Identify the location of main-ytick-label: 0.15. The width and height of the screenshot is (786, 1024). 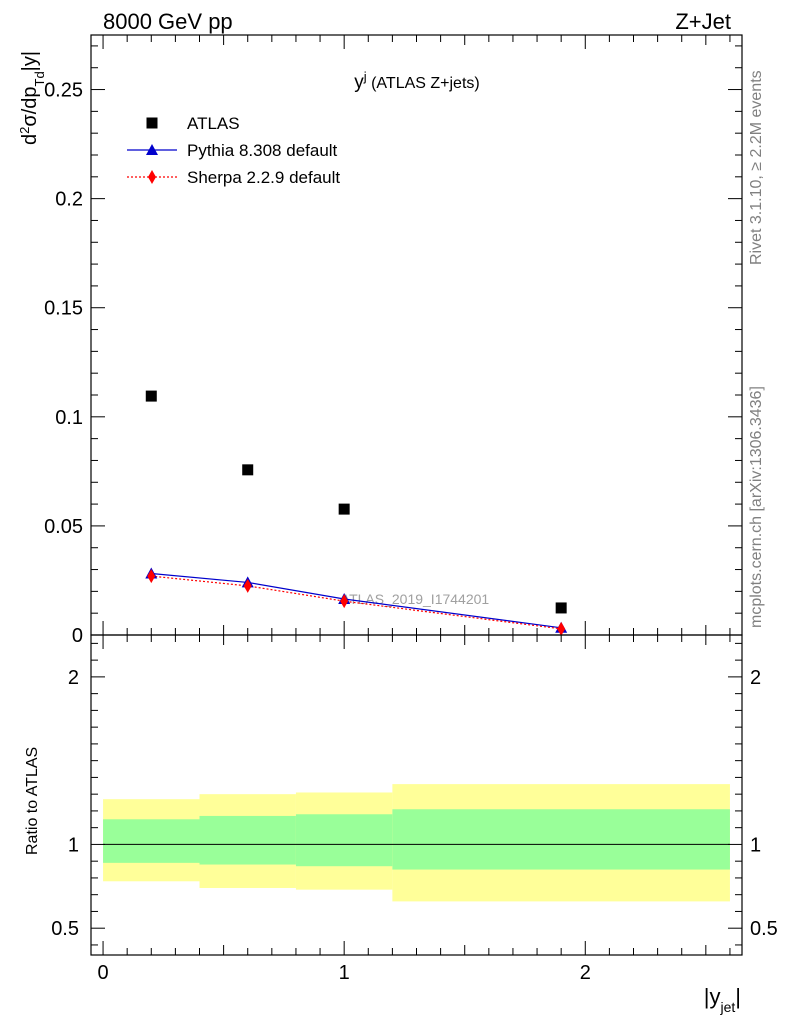
(63, 309).